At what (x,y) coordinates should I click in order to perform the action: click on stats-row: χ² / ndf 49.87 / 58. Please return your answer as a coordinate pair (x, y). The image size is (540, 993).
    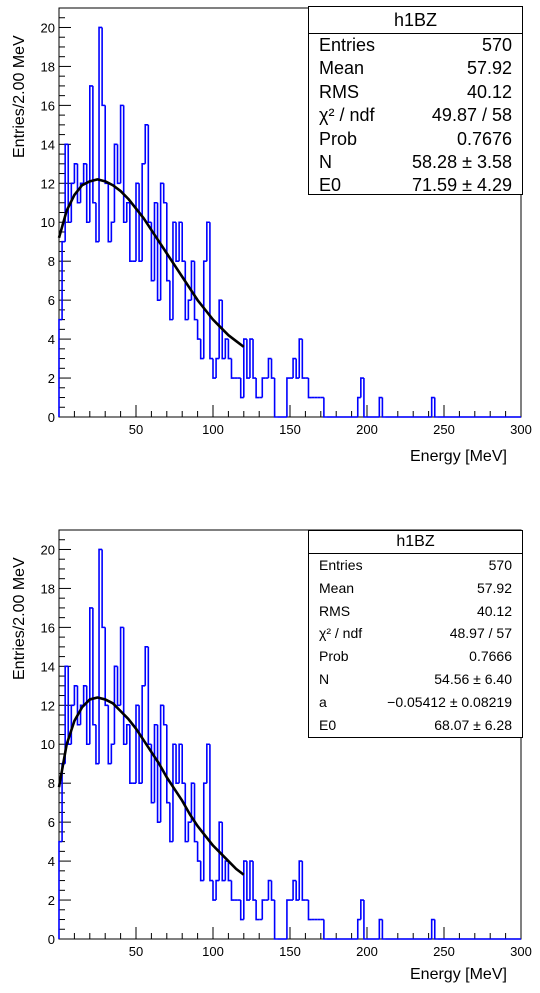
    Looking at the image, I should click on (415, 115).